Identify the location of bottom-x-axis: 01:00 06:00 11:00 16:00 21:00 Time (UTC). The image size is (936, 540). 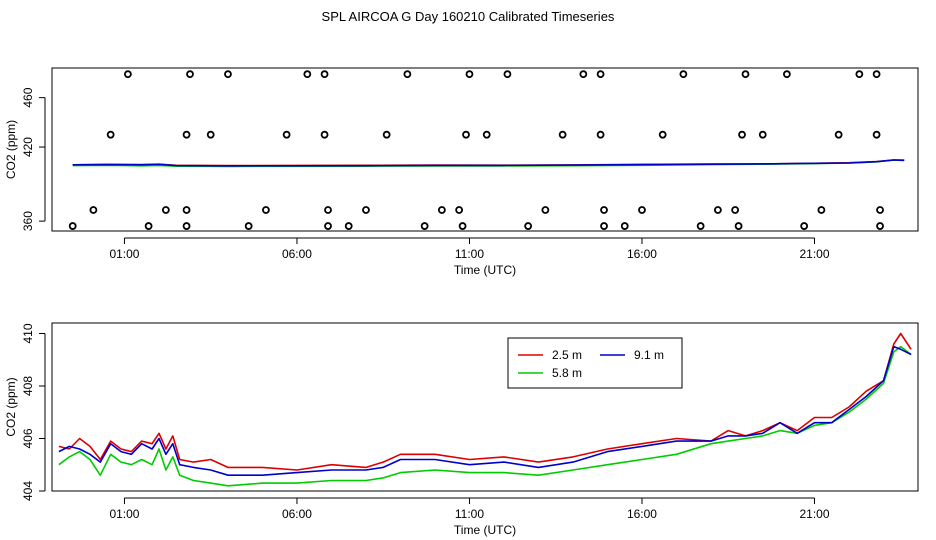
(469, 517).